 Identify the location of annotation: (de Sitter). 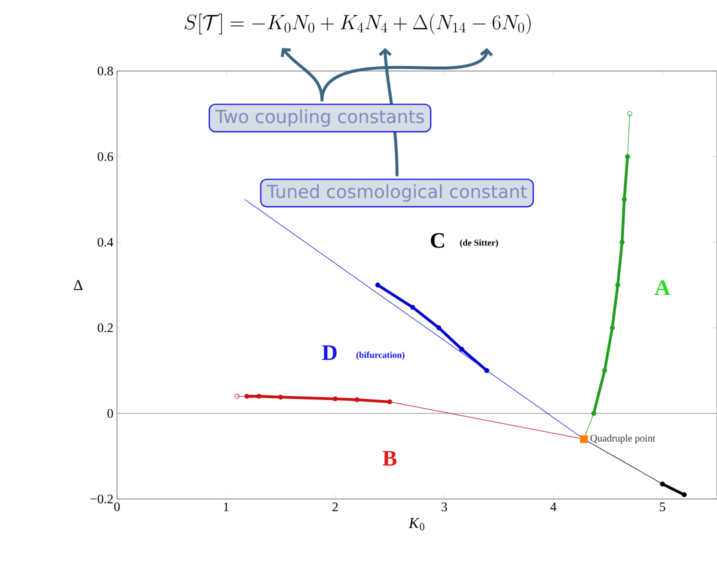
(479, 243).